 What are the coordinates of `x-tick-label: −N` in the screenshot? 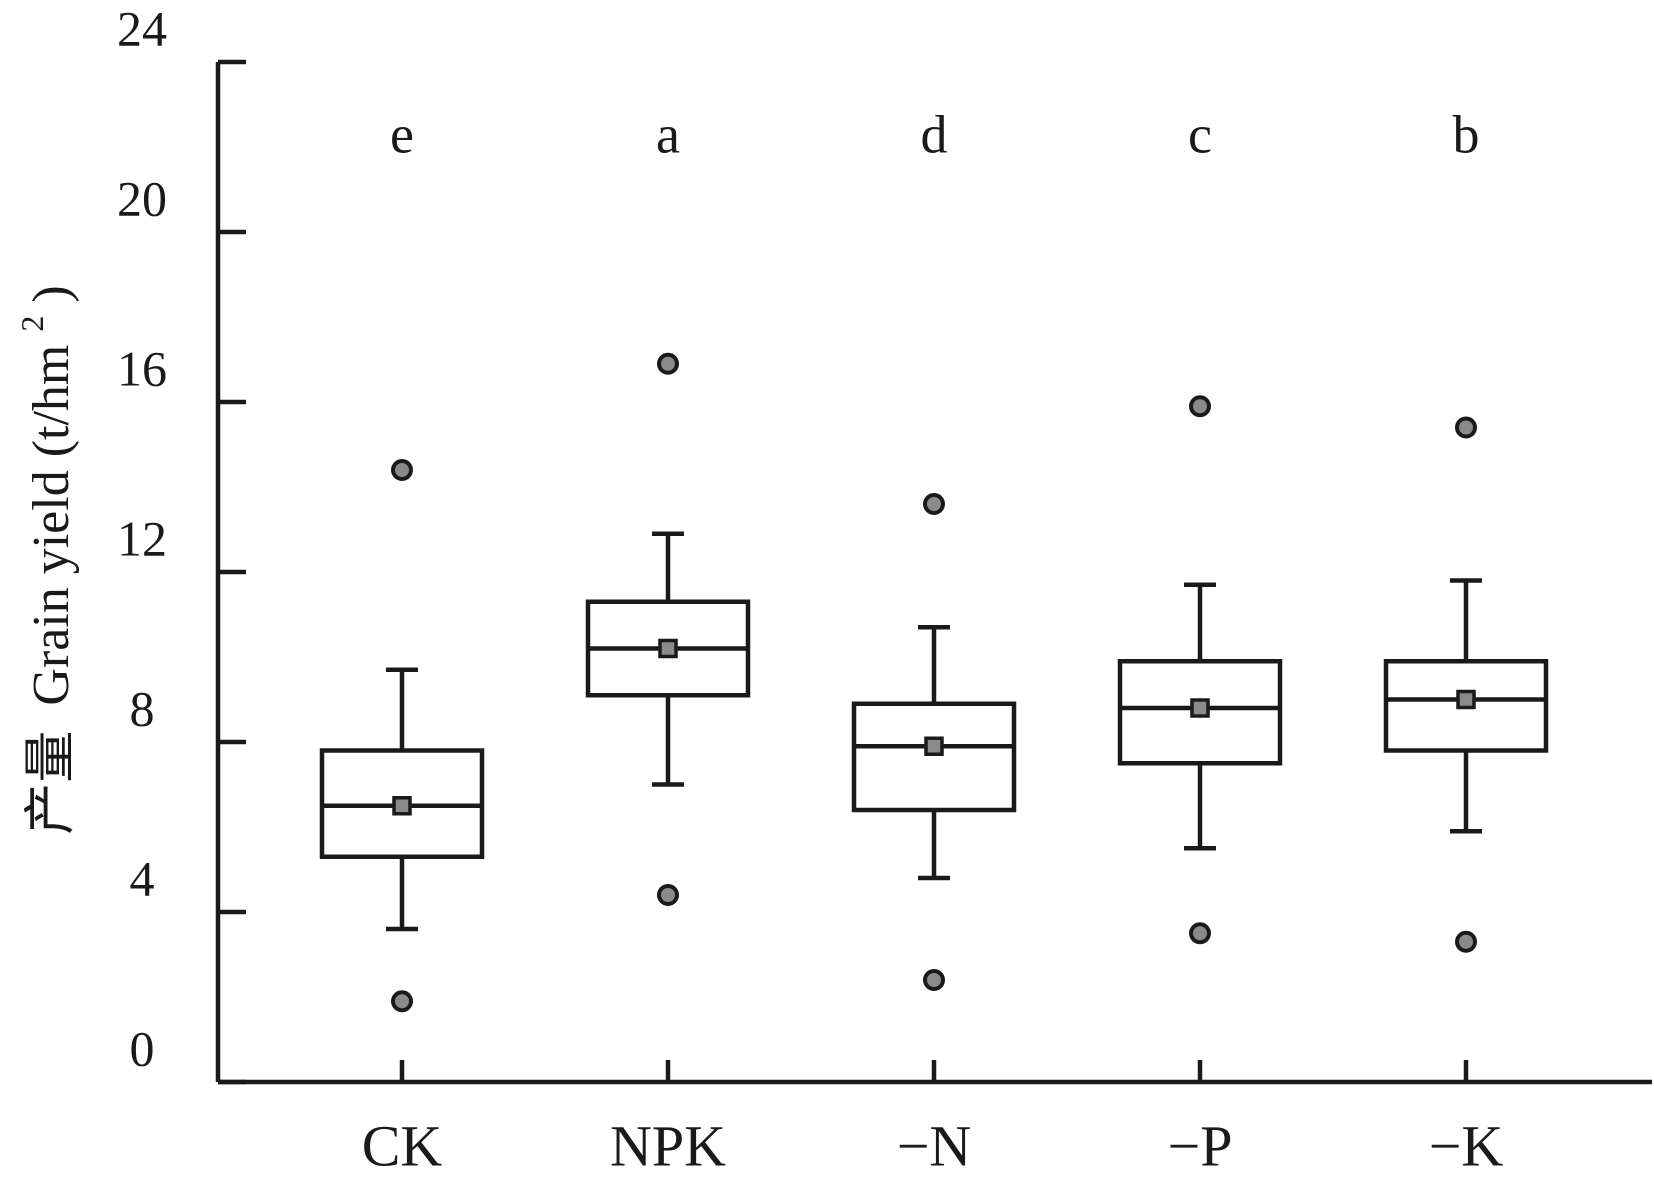 It's located at (934, 1145).